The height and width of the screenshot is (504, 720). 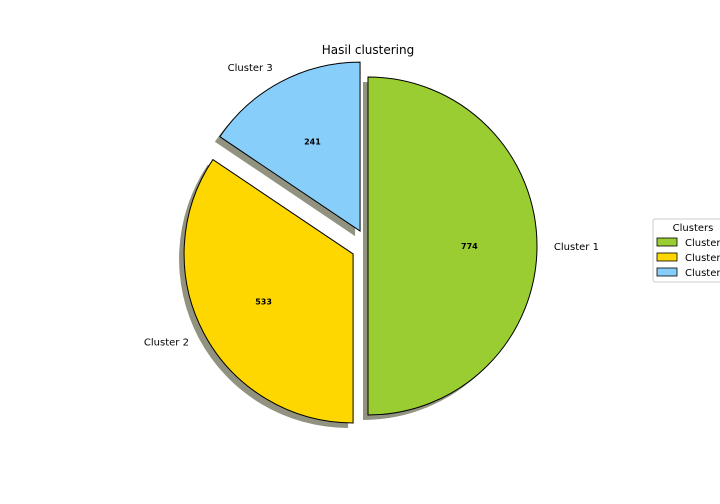 I want to click on cluster-1-value-label: 774, so click(x=469, y=246).